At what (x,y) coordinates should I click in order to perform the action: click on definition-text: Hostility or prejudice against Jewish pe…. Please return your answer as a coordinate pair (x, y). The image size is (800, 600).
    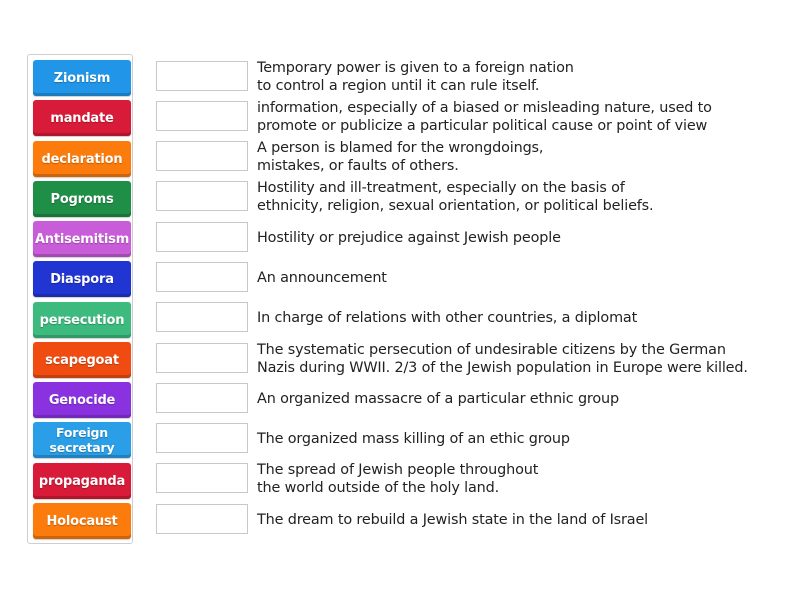
    Looking at the image, I should click on (409, 238).